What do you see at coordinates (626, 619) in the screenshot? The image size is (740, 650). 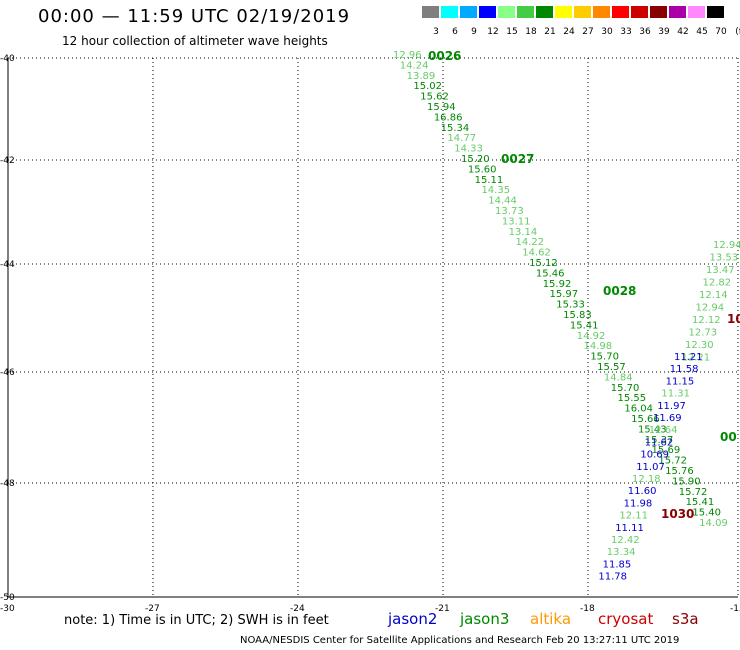 I see `legend-item-cryosat: cryosat` at bounding box center [626, 619].